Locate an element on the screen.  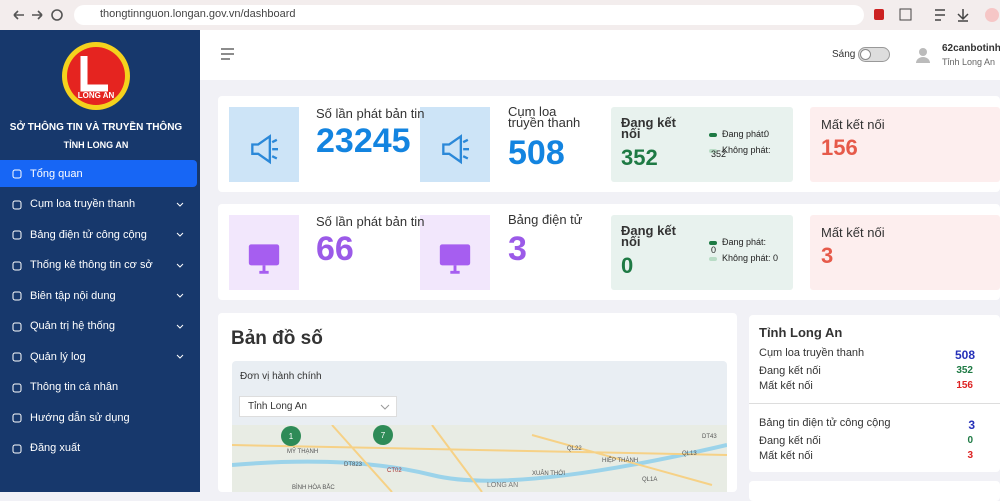
menu-item: Đăng xuất is located at coordinates (98, 448).